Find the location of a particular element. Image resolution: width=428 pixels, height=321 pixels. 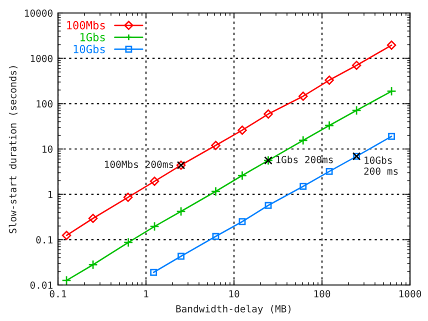

x-tick-label: 10 is located at coordinates (234, 294).